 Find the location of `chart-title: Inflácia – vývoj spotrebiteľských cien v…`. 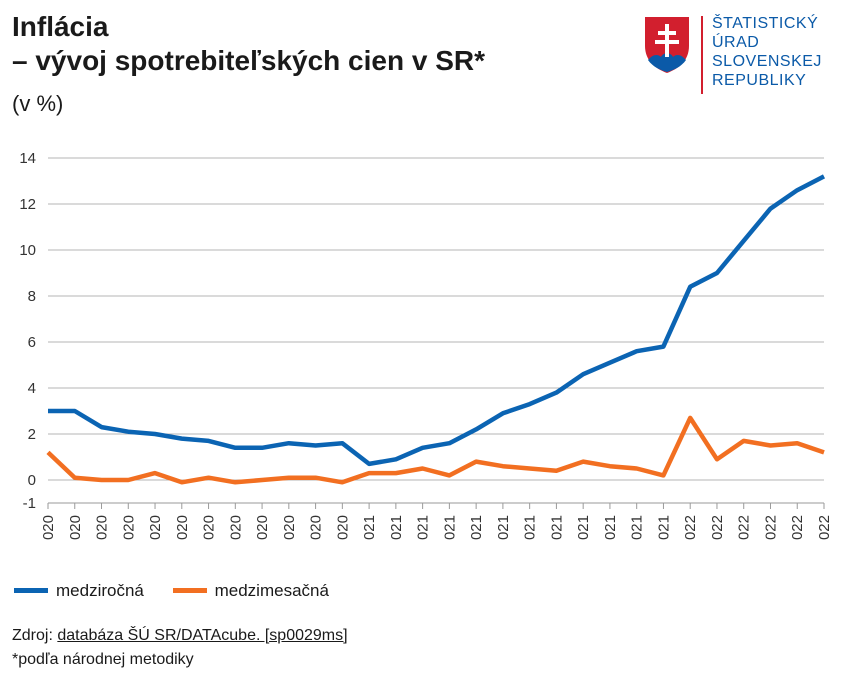

chart-title: Inflácia – vývoj spotrebiteľských cien v… is located at coordinates (248, 44).